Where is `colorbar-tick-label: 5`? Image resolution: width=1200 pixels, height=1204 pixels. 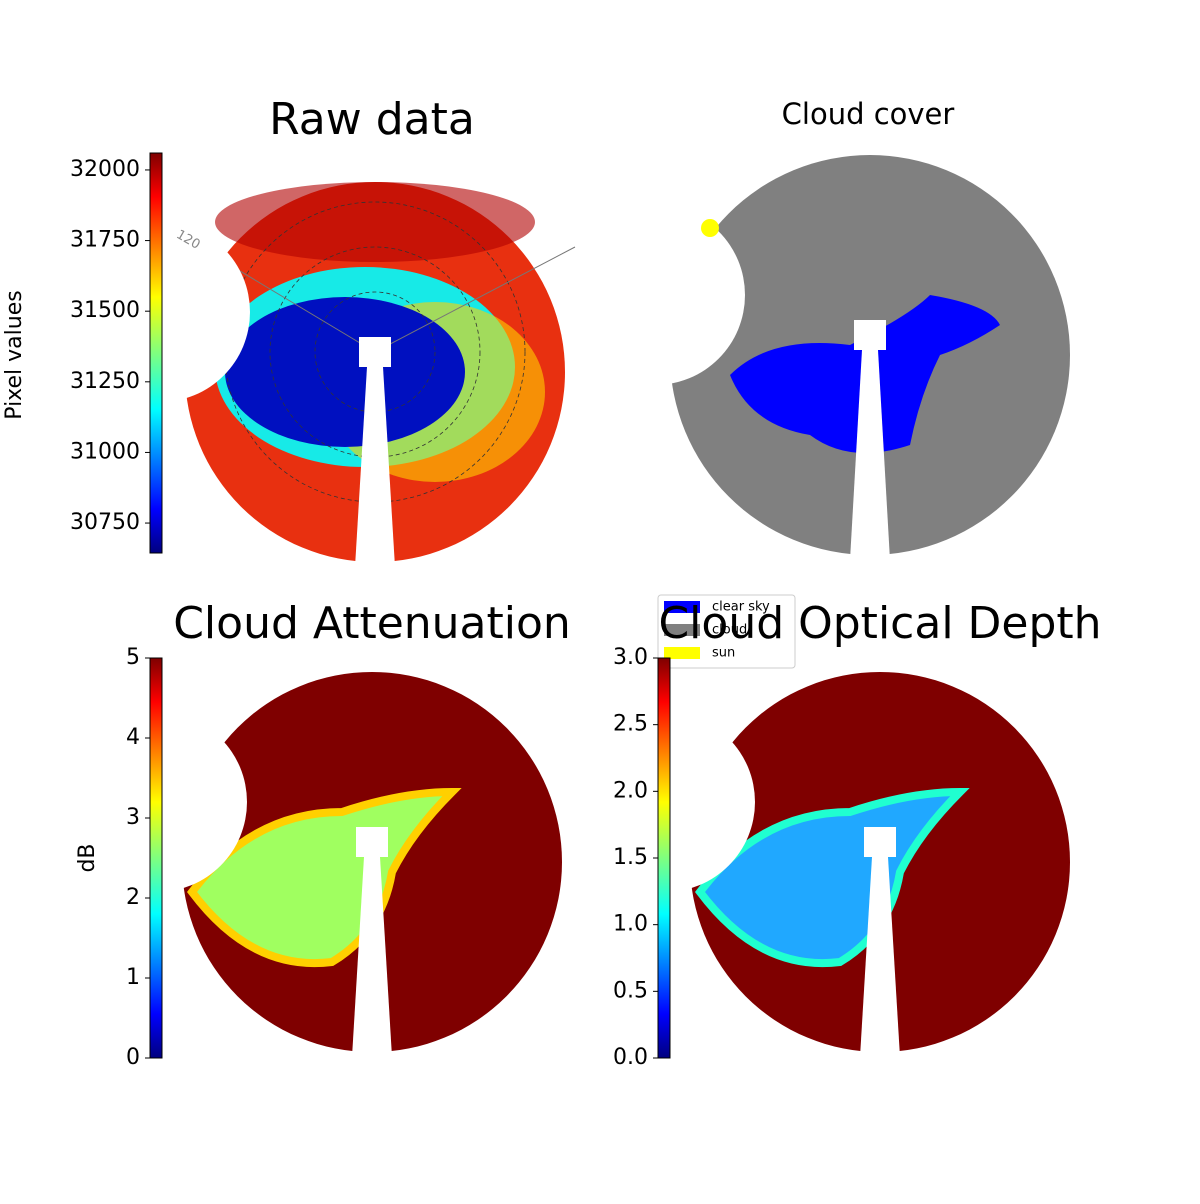 colorbar-tick-label: 5 is located at coordinates (133, 657).